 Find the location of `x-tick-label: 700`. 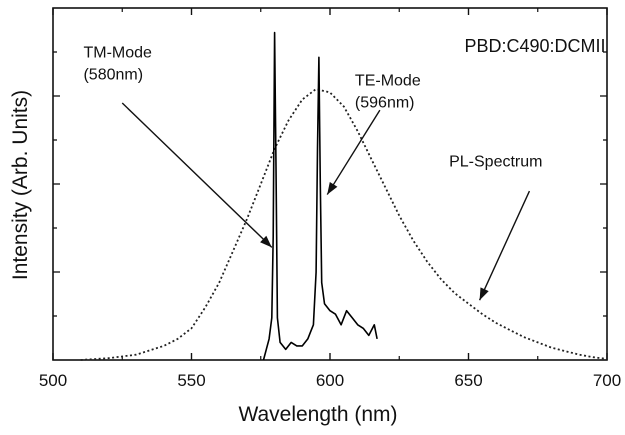

x-tick-label: 700 is located at coordinates (607, 380).